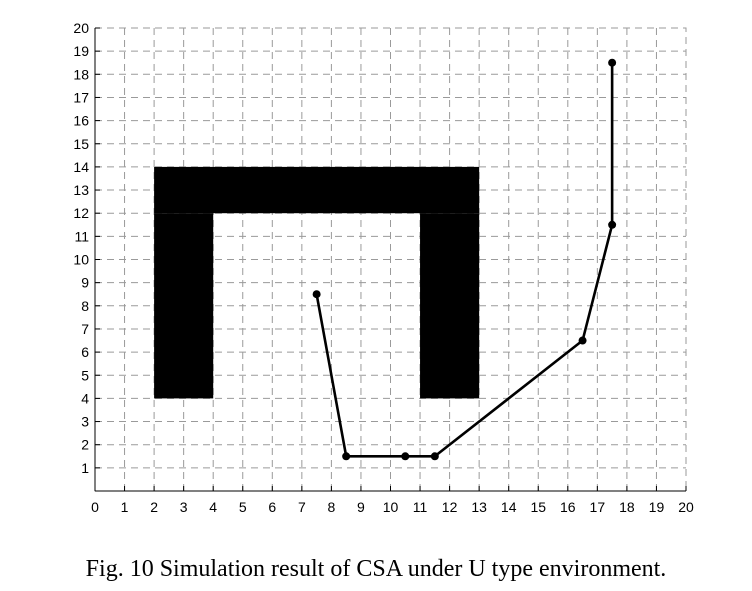  Describe the element at coordinates (81, 167) in the screenshot. I see `y-tick-label: 14` at that location.